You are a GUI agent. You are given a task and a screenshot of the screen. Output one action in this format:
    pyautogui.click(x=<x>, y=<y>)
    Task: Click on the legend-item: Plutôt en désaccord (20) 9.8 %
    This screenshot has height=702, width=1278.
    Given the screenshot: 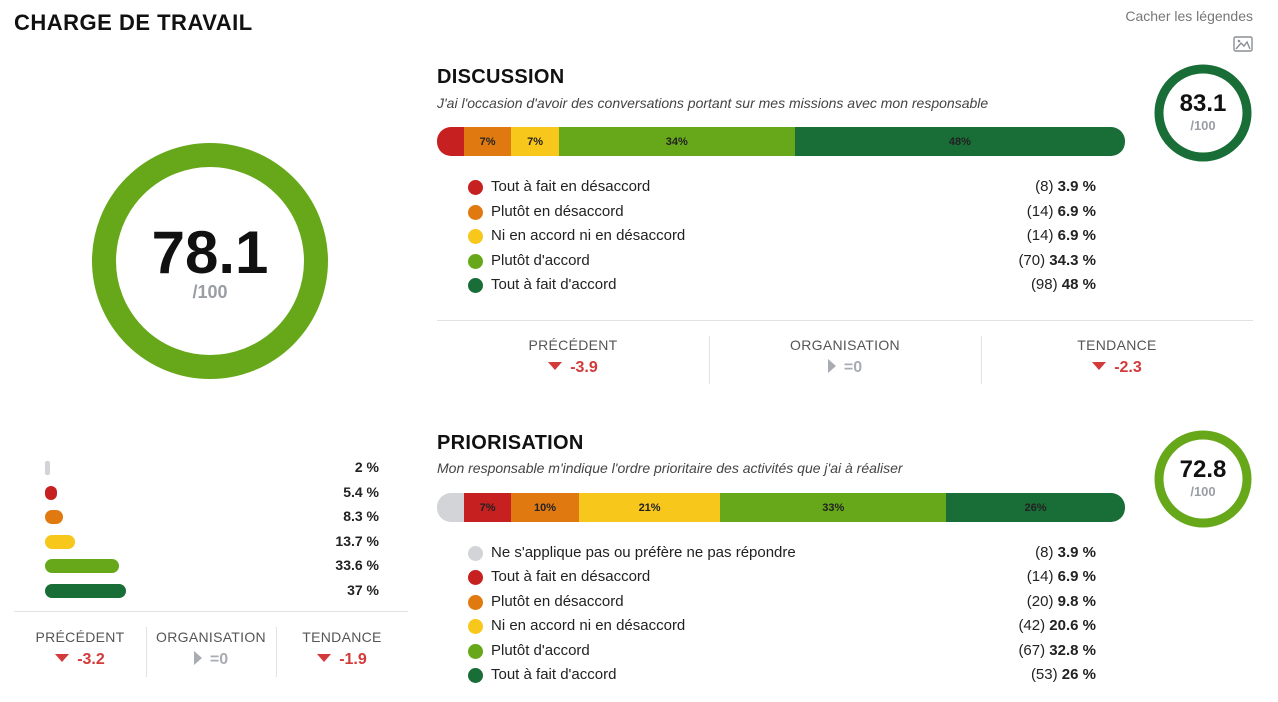 What is the action you would take?
    pyautogui.click(x=782, y=602)
    